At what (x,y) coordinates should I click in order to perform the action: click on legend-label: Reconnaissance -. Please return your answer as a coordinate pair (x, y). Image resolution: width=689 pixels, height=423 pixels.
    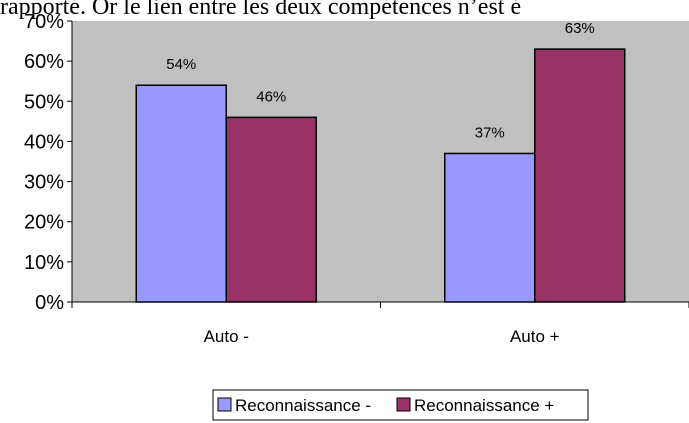
    Looking at the image, I should click on (303, 405).